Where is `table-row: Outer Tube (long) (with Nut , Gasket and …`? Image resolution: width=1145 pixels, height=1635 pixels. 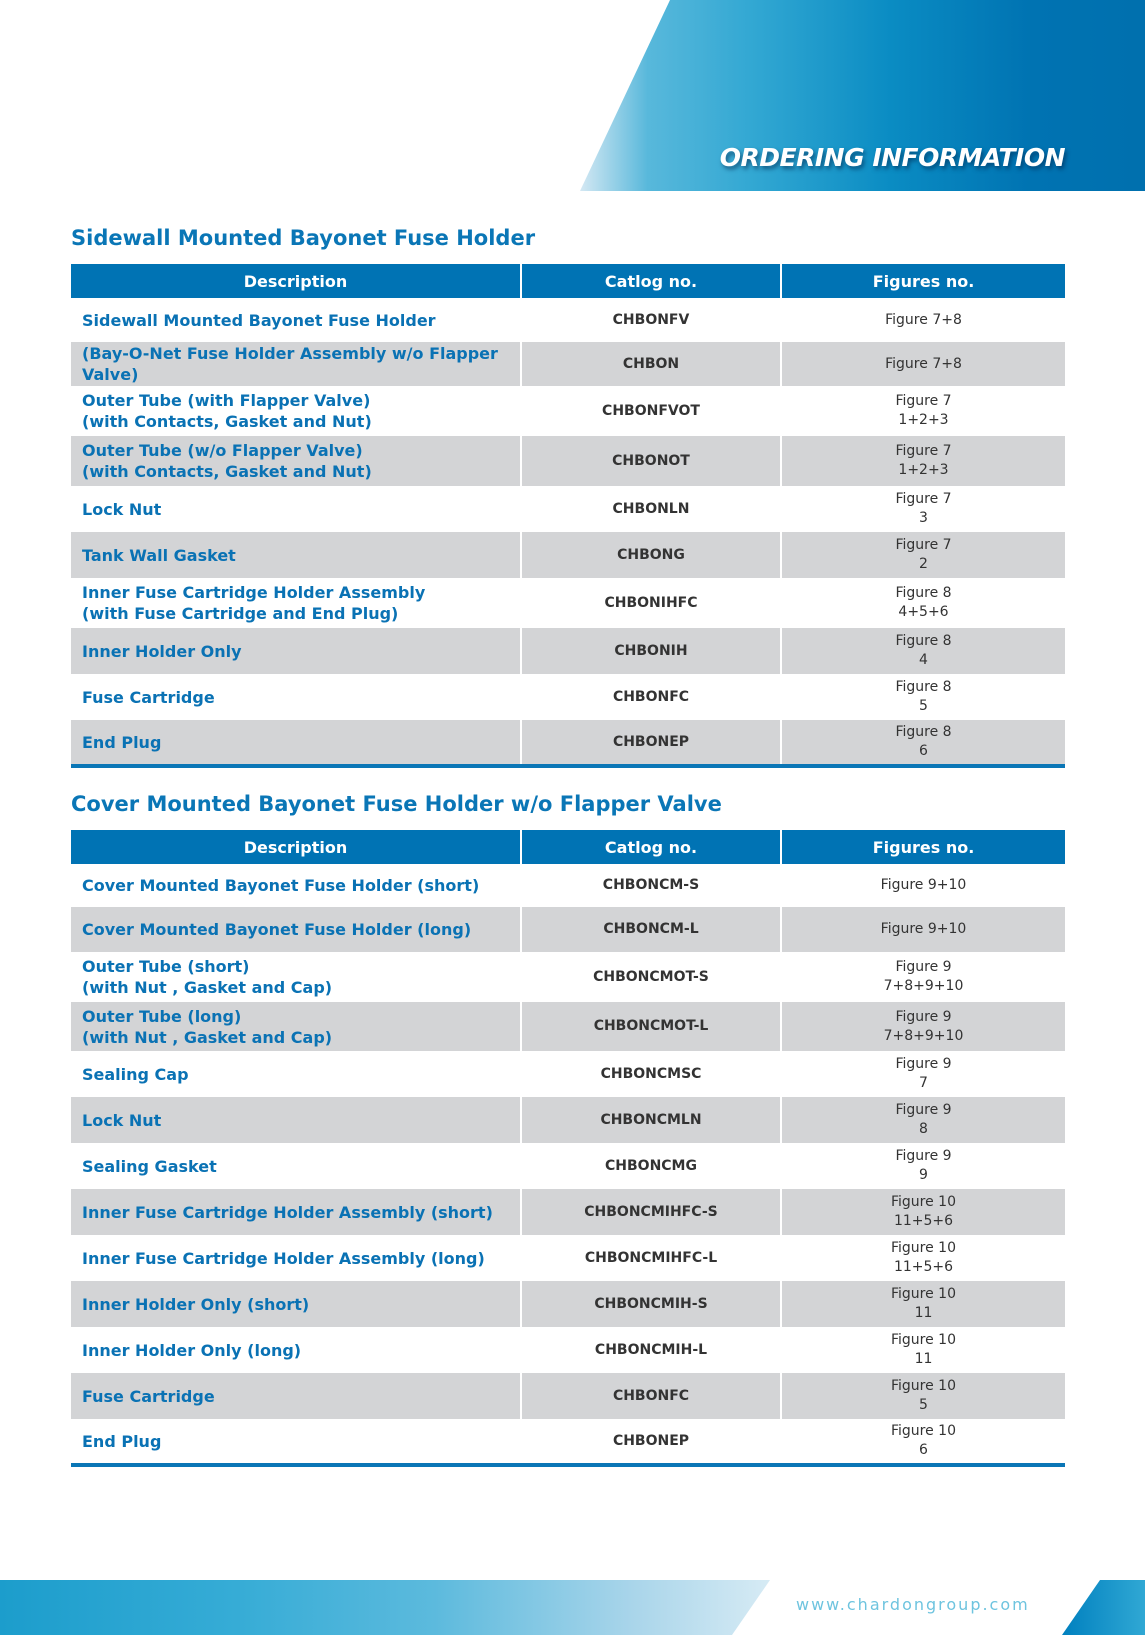 table-row: Outer Tube (long) (with Nut , Gasket and … is located at coordinates (568, 1026).